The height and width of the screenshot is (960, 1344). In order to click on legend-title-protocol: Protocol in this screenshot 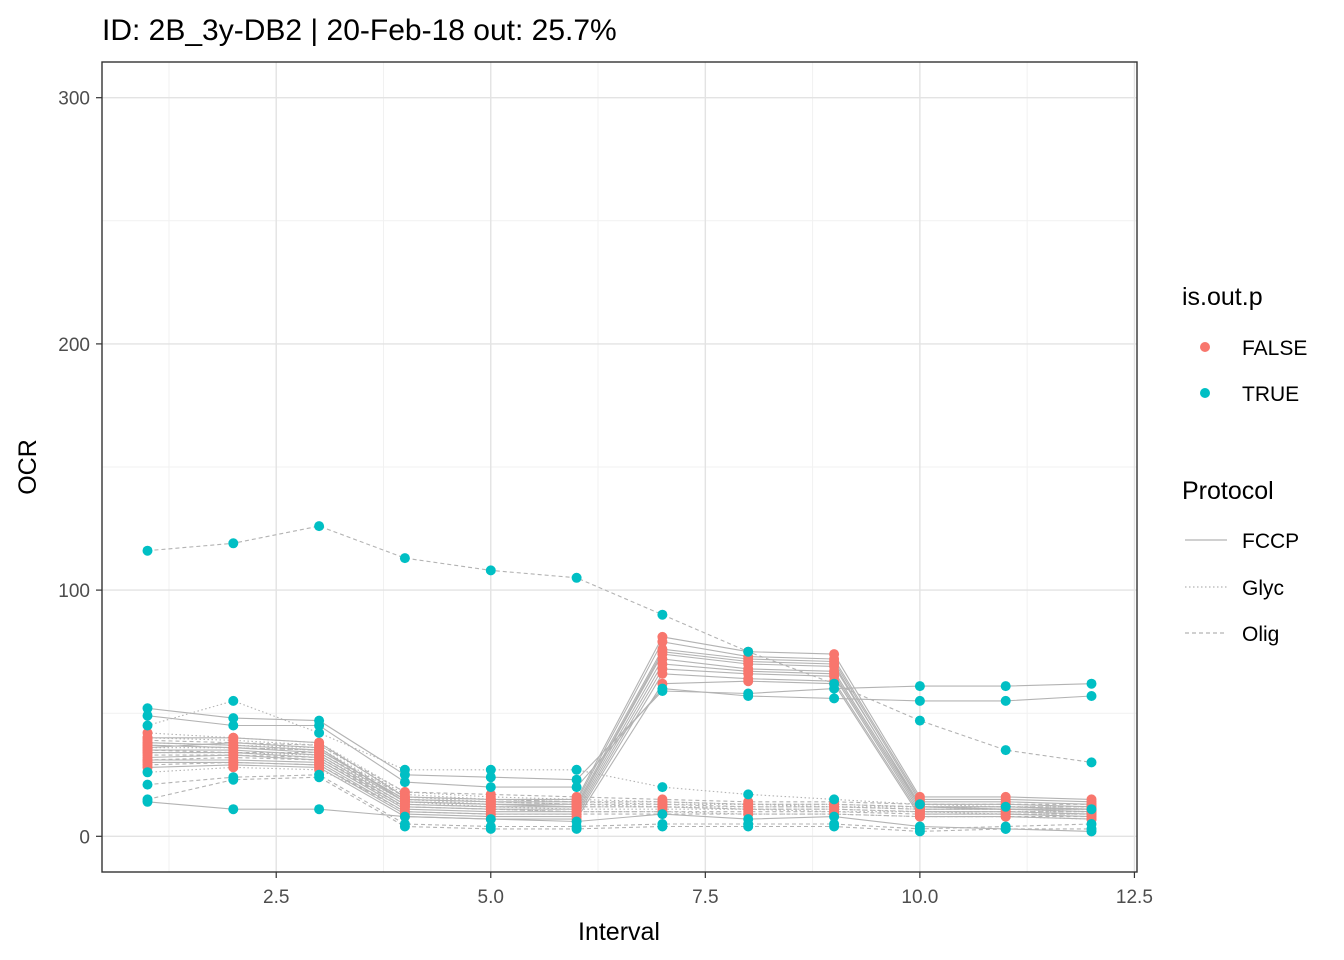, I will do `click(1228, 491)`.